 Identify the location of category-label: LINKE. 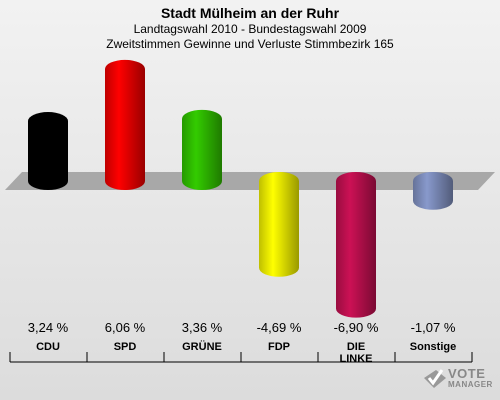
(356, 359).